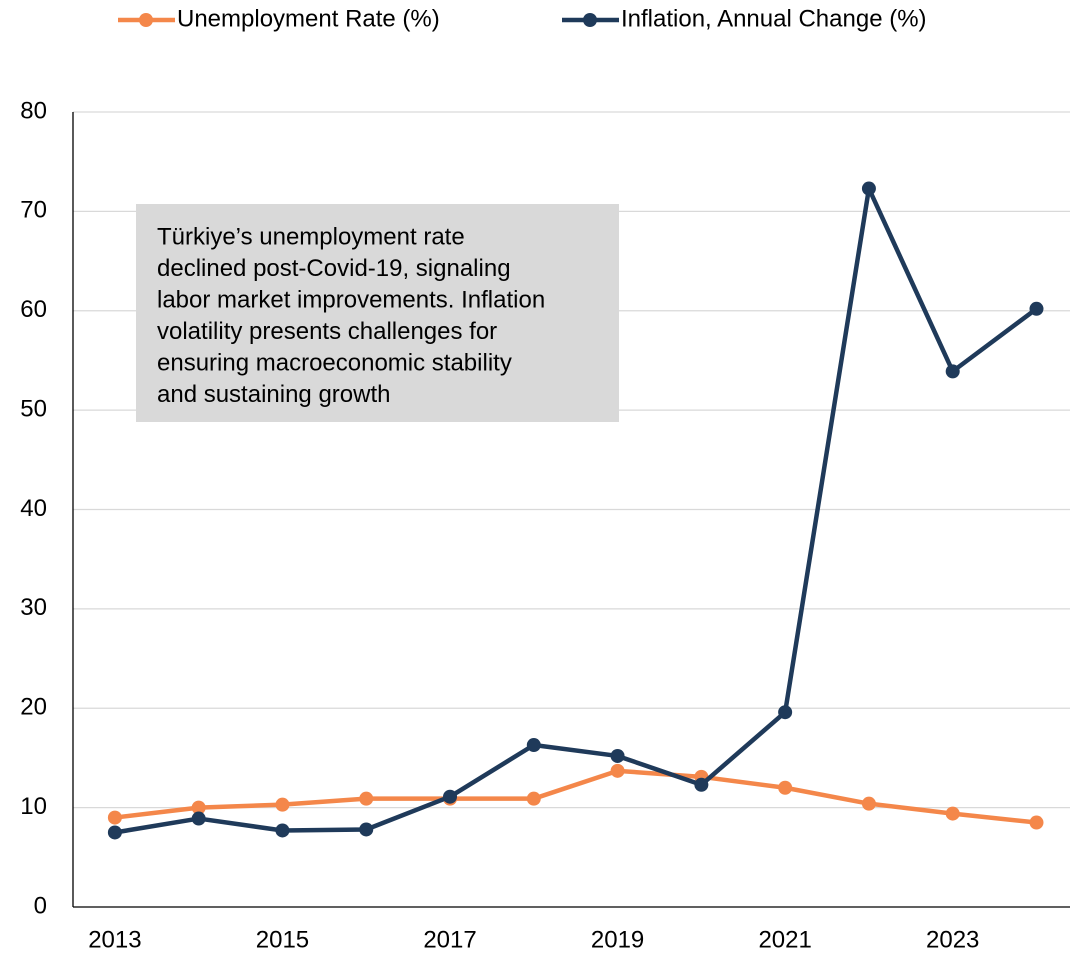  Describe the element at coordinates (282, 939) in the screenshot. I see `x-tick-label: 2015` at that location.